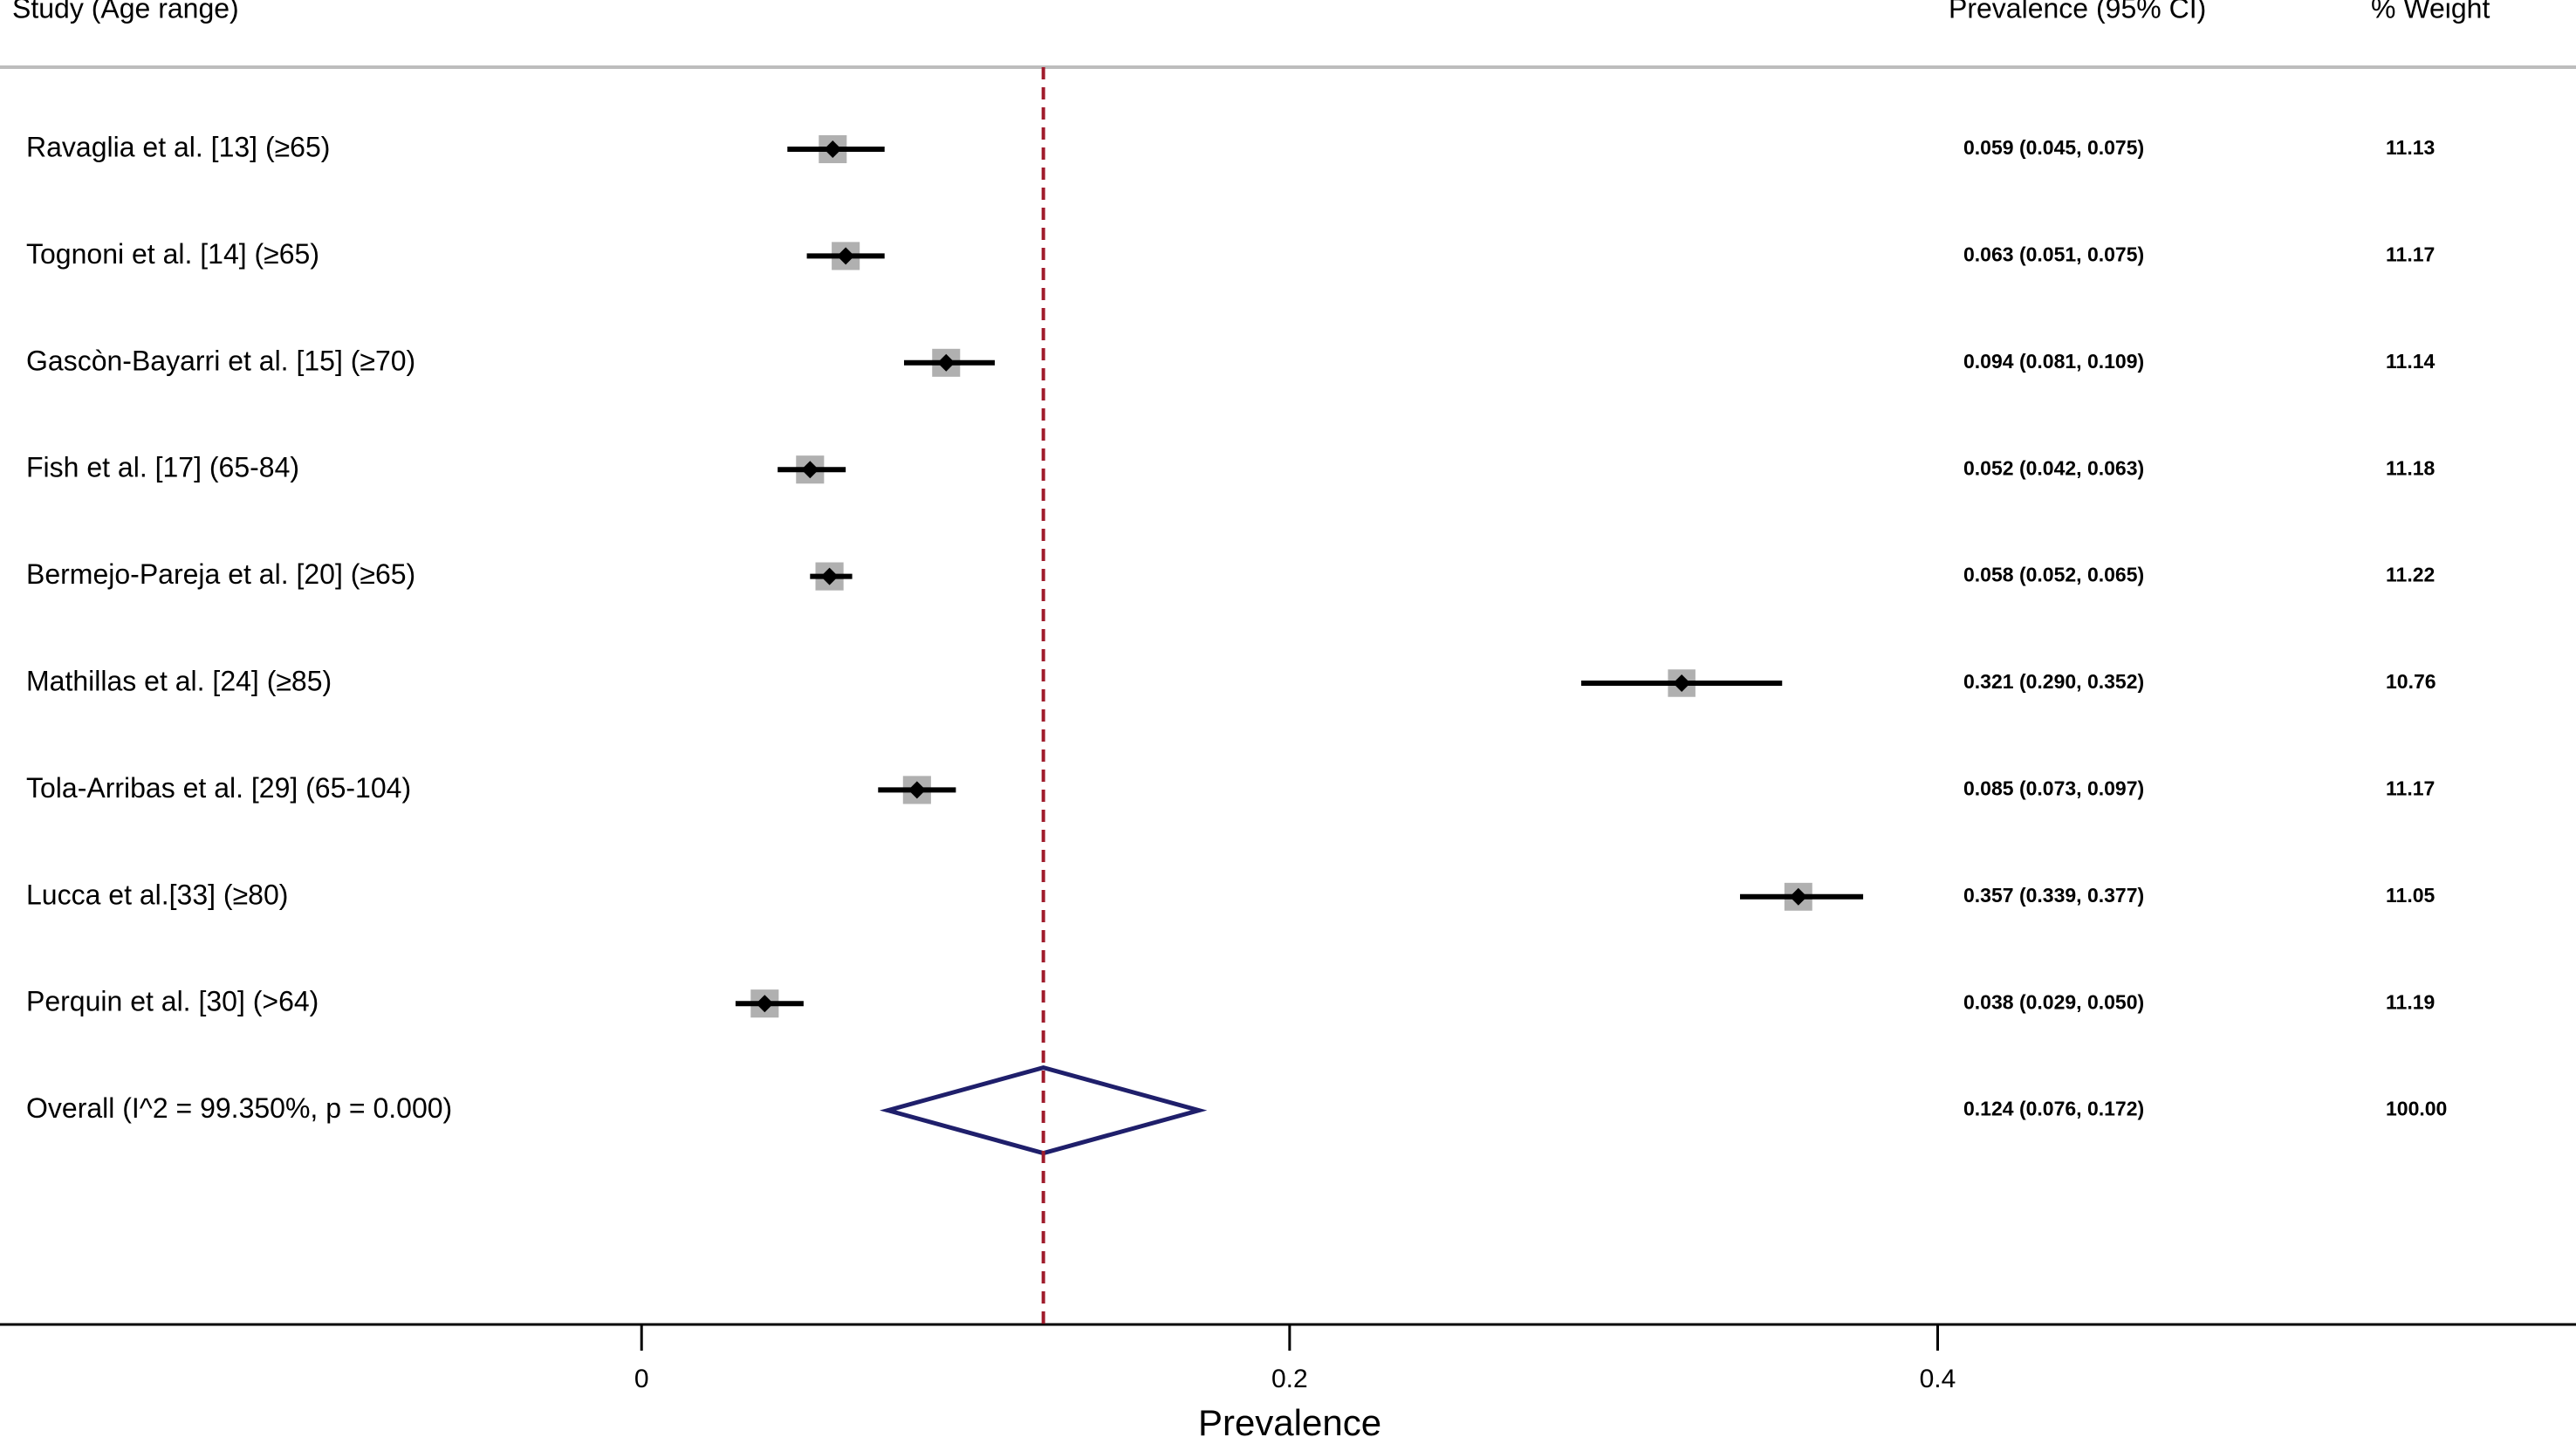 Image resolution: width=2576 pixels, height=1444 pixels. Describe the element at coordinates (2417, 1109) in the screenshot. I see `overall-weight-label: 100.00` at that location.